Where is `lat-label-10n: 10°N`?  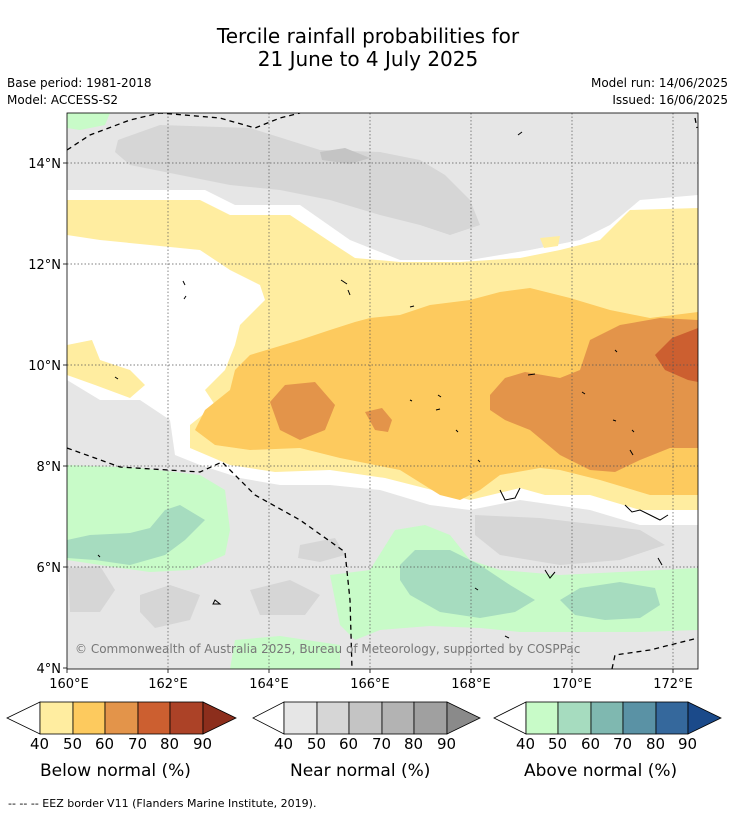
lat-label-10n: 10°N is located at coordinates (44, 366).